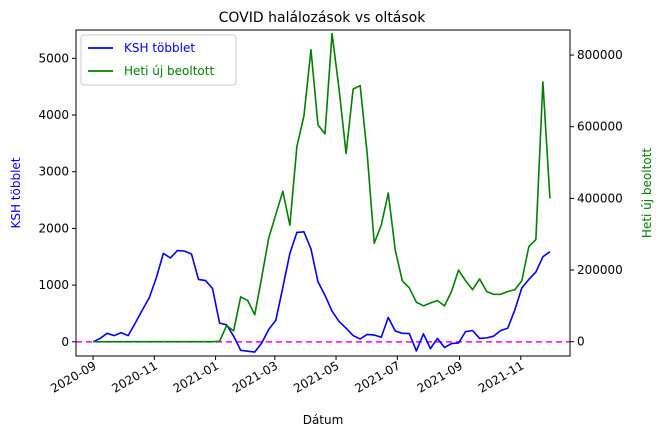 The height and width of the screenshot is (437, 663). What do you see at coordinates (323, 18) in the screenshot?
I see `chart-title: COVID halálozások vs oltások` at bounding box center [323, 18].